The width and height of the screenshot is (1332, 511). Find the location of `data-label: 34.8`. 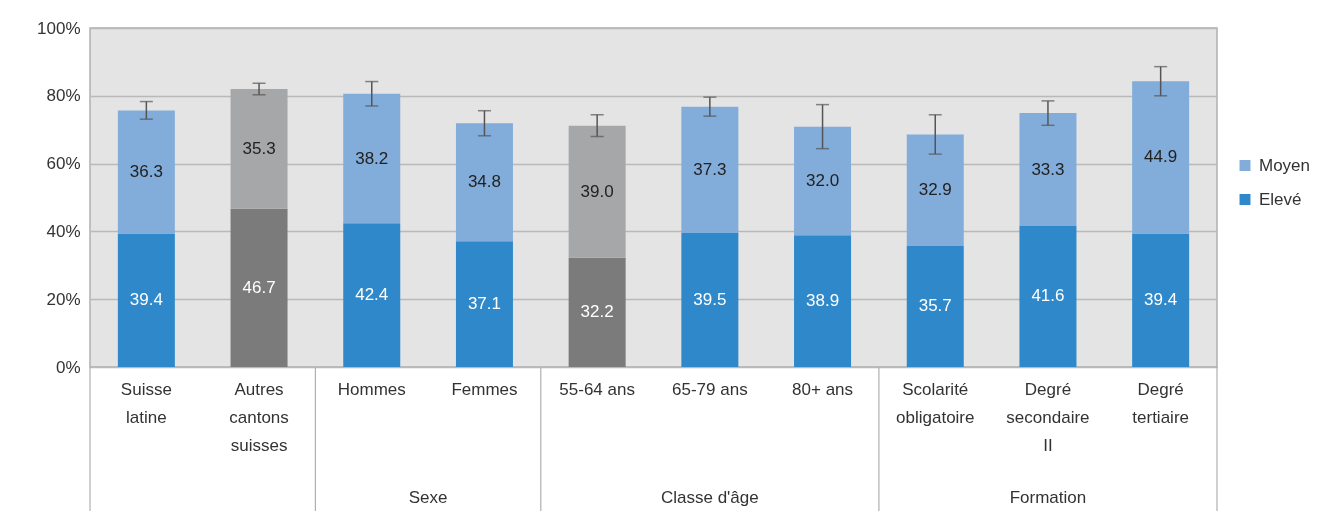

data-label: 34.8 is located at coordinates (484, 182).